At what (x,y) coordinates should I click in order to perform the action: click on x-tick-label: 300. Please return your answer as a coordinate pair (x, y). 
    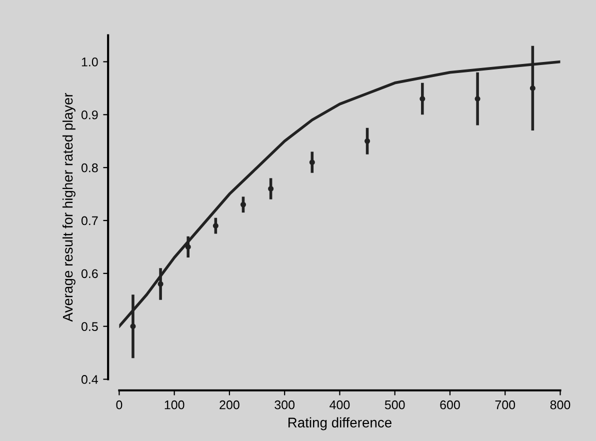
    Looking at the image, I should click on (284, 405).